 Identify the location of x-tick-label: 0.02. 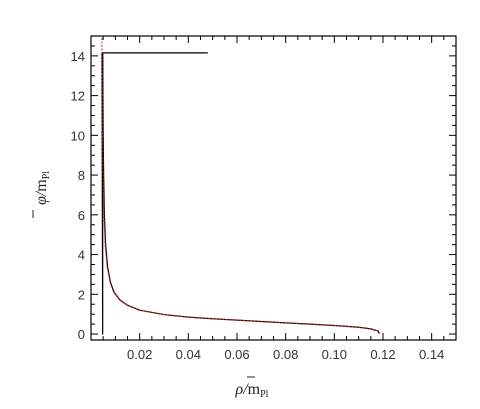
(139, 354).